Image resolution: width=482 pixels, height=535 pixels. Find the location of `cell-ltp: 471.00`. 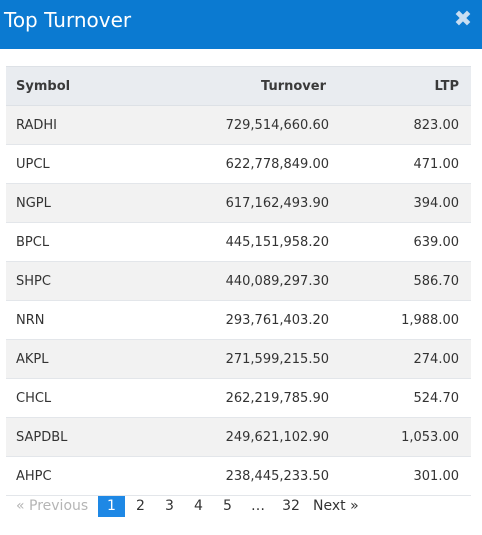

cell-ltp: 471.00 is located at coordinates (436, 164).